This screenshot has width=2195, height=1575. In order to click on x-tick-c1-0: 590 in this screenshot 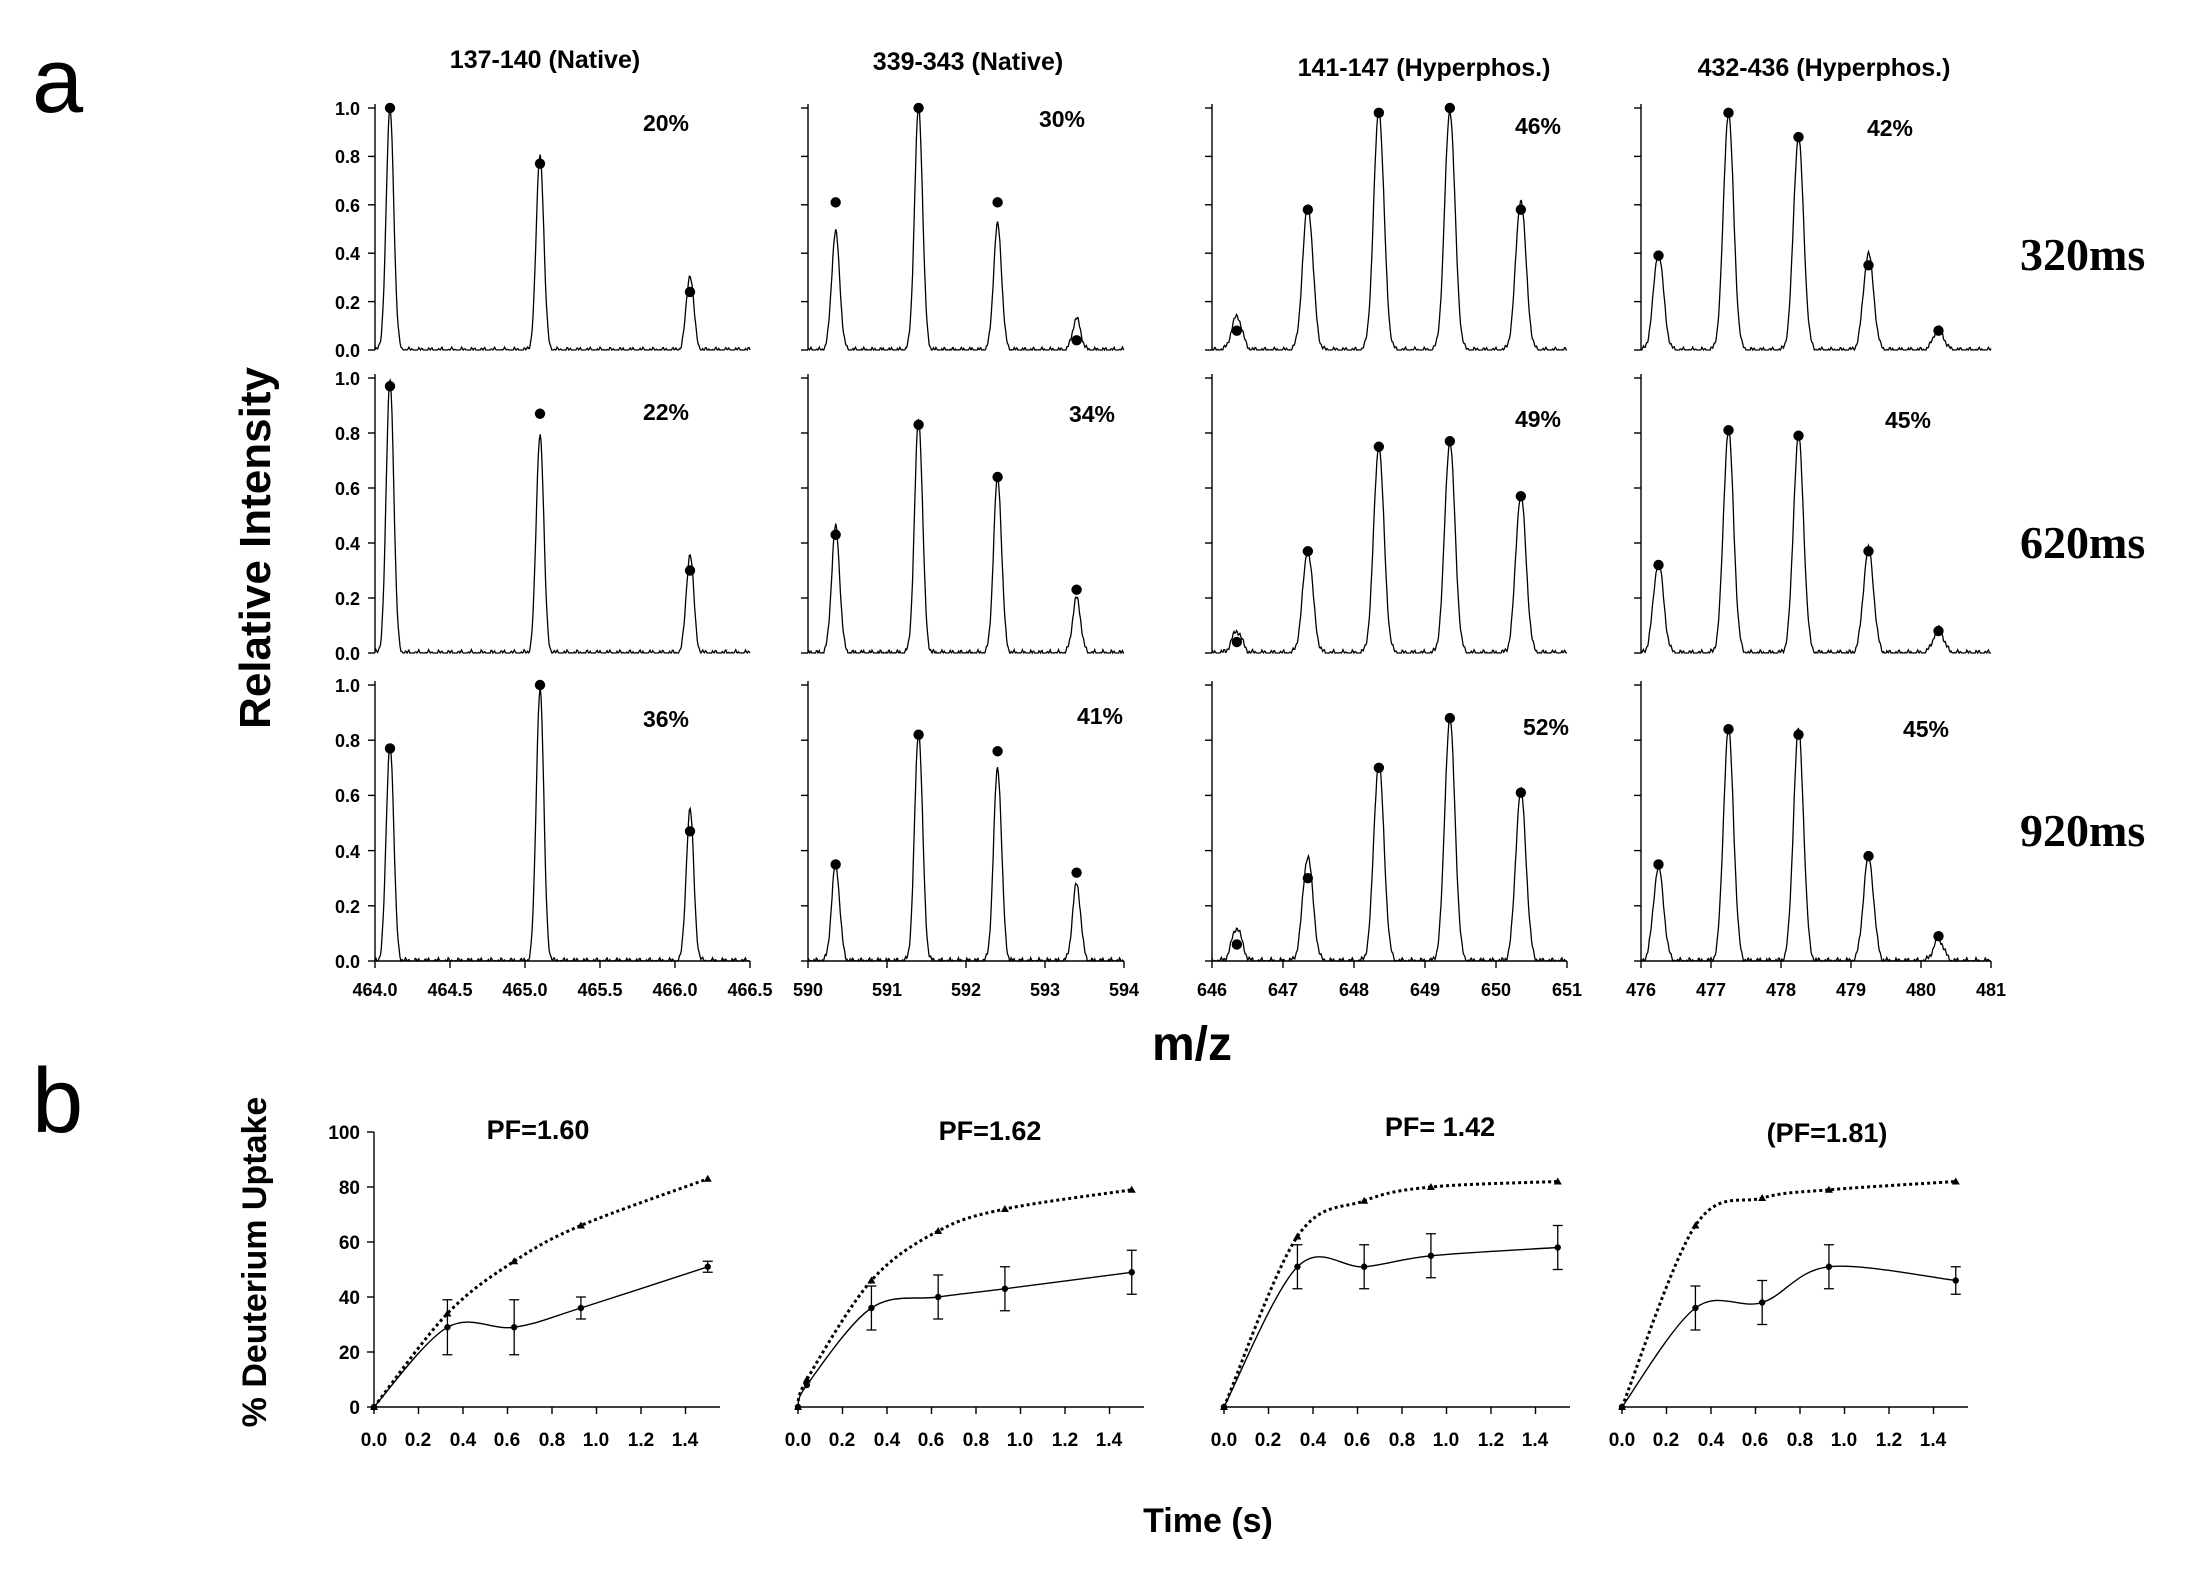, I will do `click(808, 990)`.